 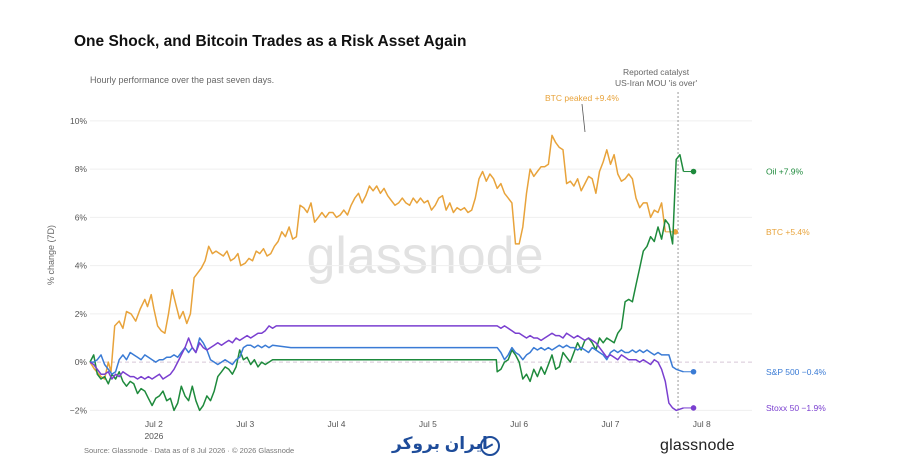 What do you see at coordinates (697, 445) in the screenshot?
I see `glassnode-logo: glassnode` at bounding box center [697, 445].